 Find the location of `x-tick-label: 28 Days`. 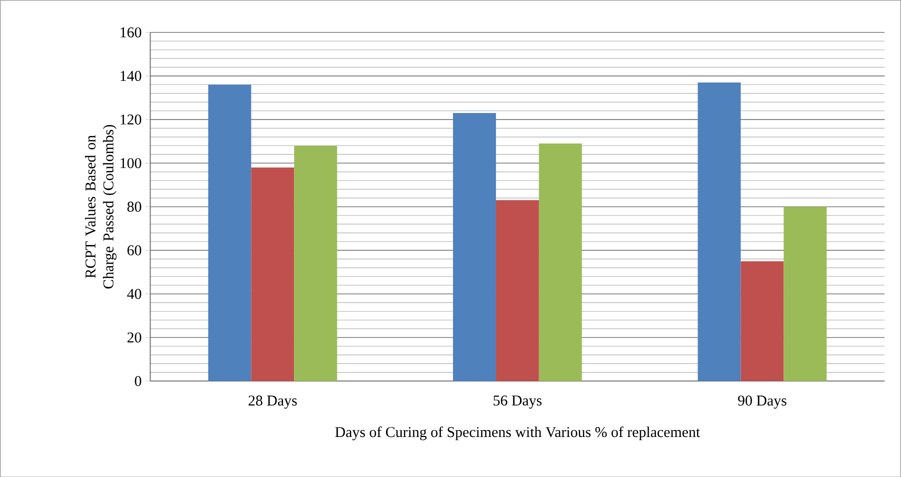

x-tick-label: 28 Days is located at coordinates (272, 401).